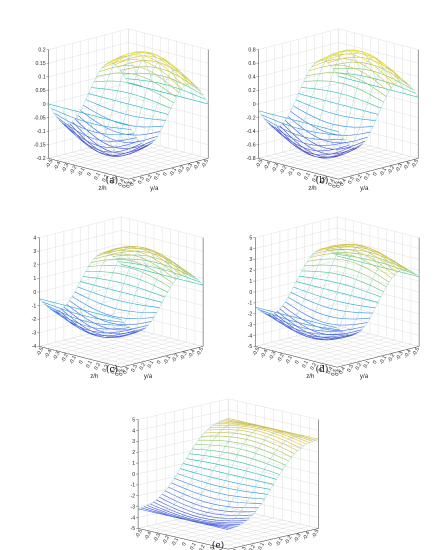 This screenshot has height=550, width=445. I want to click on w-tick-label-4: 1, so click(250, 282).